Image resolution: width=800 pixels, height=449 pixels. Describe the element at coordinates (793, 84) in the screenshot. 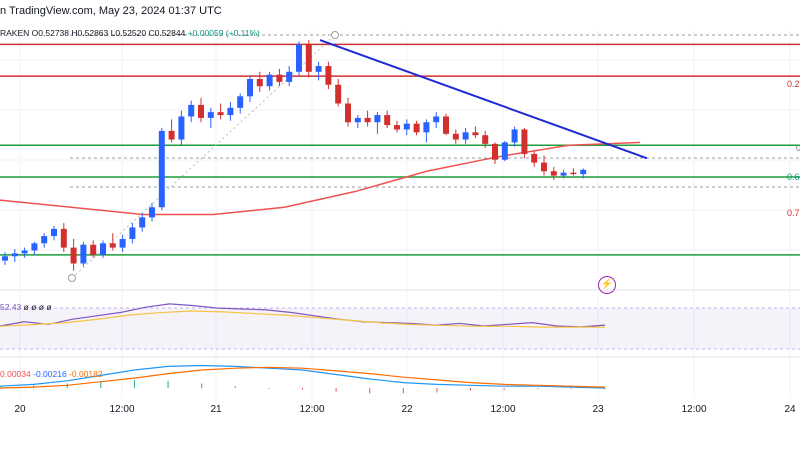

I see `fib-label-1: 0.2` at that location.